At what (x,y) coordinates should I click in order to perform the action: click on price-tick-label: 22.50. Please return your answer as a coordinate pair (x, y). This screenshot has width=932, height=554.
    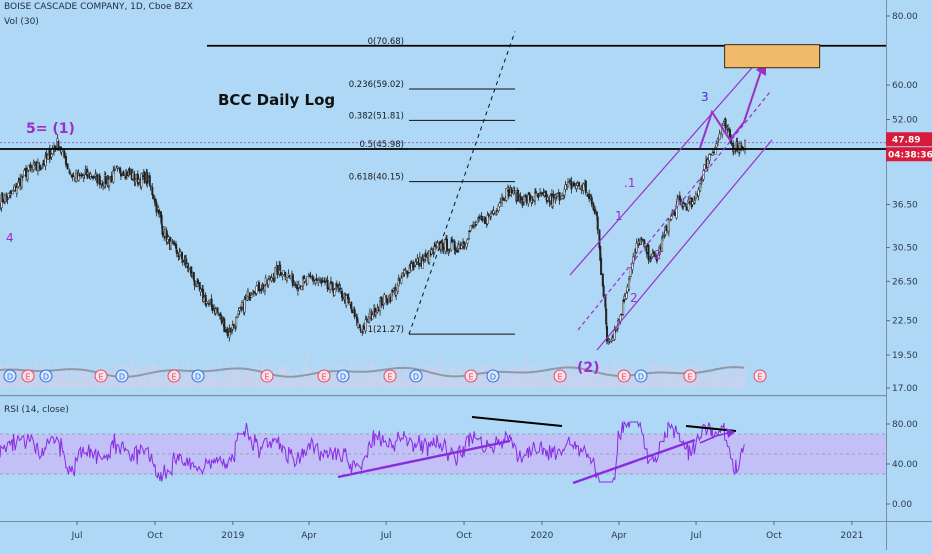
    Looking at the image, I should click on (905, 322).